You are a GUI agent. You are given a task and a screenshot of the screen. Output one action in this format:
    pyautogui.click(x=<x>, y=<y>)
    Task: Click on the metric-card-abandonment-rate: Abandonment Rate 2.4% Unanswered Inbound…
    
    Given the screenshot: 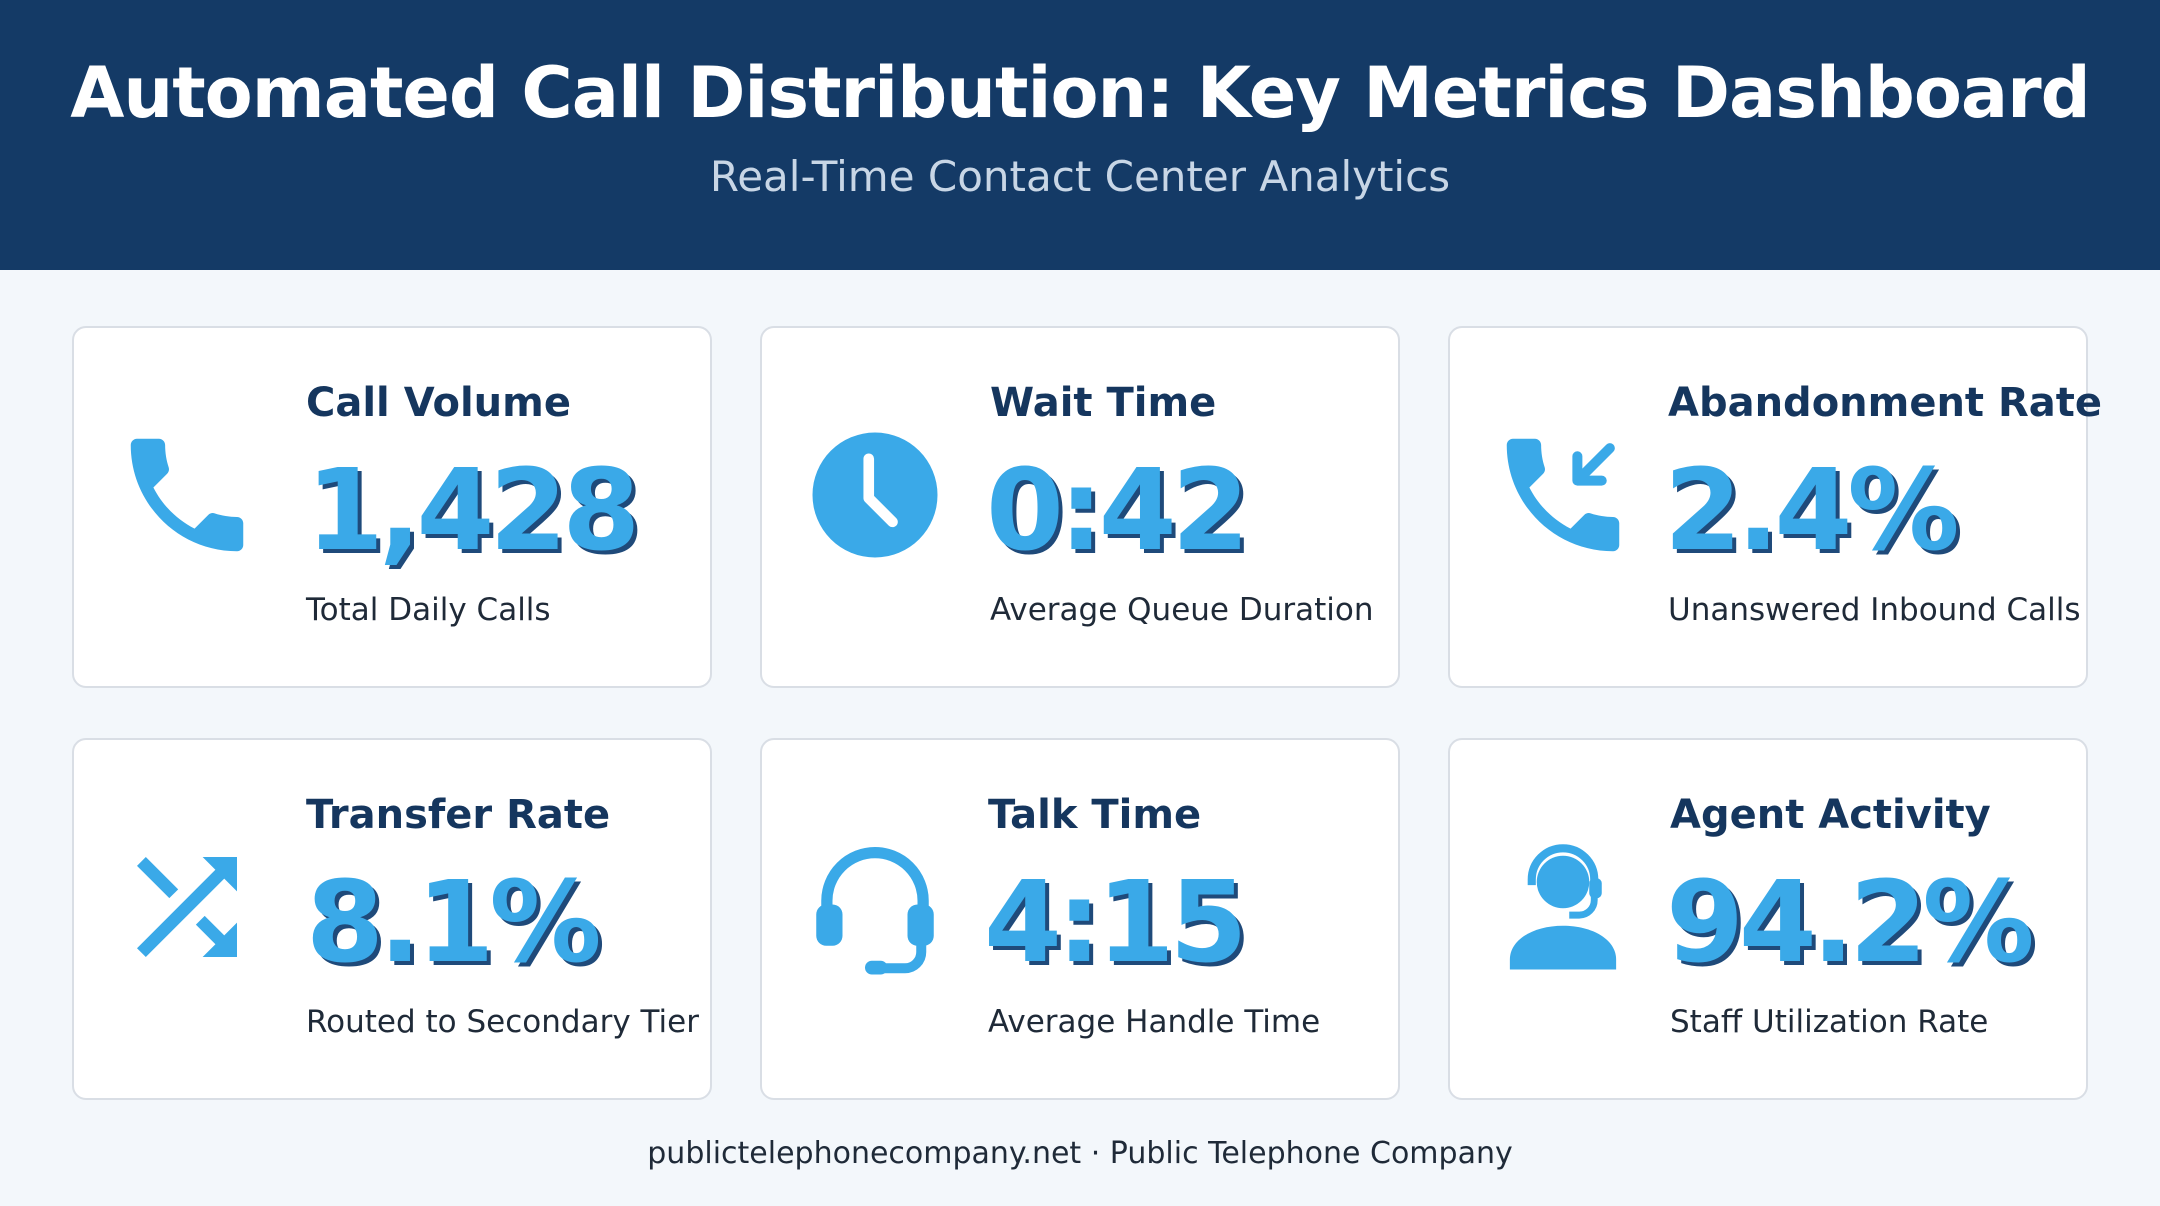 What is the action you would take?
    pyautogui.click(x=1775, y=507)
    